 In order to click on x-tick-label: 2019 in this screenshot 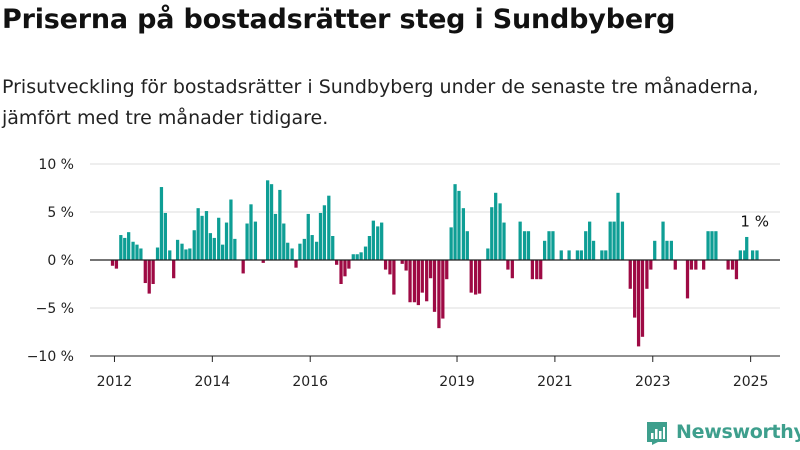, I will do `click(457, 382)`.